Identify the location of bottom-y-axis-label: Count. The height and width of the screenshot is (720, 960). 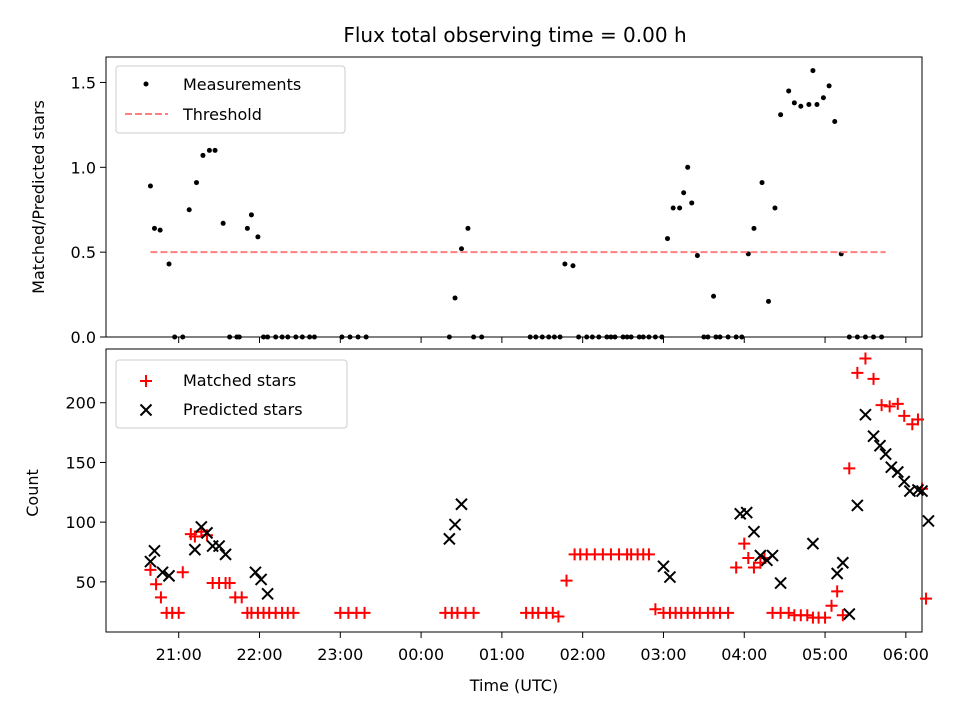
(32, 493).